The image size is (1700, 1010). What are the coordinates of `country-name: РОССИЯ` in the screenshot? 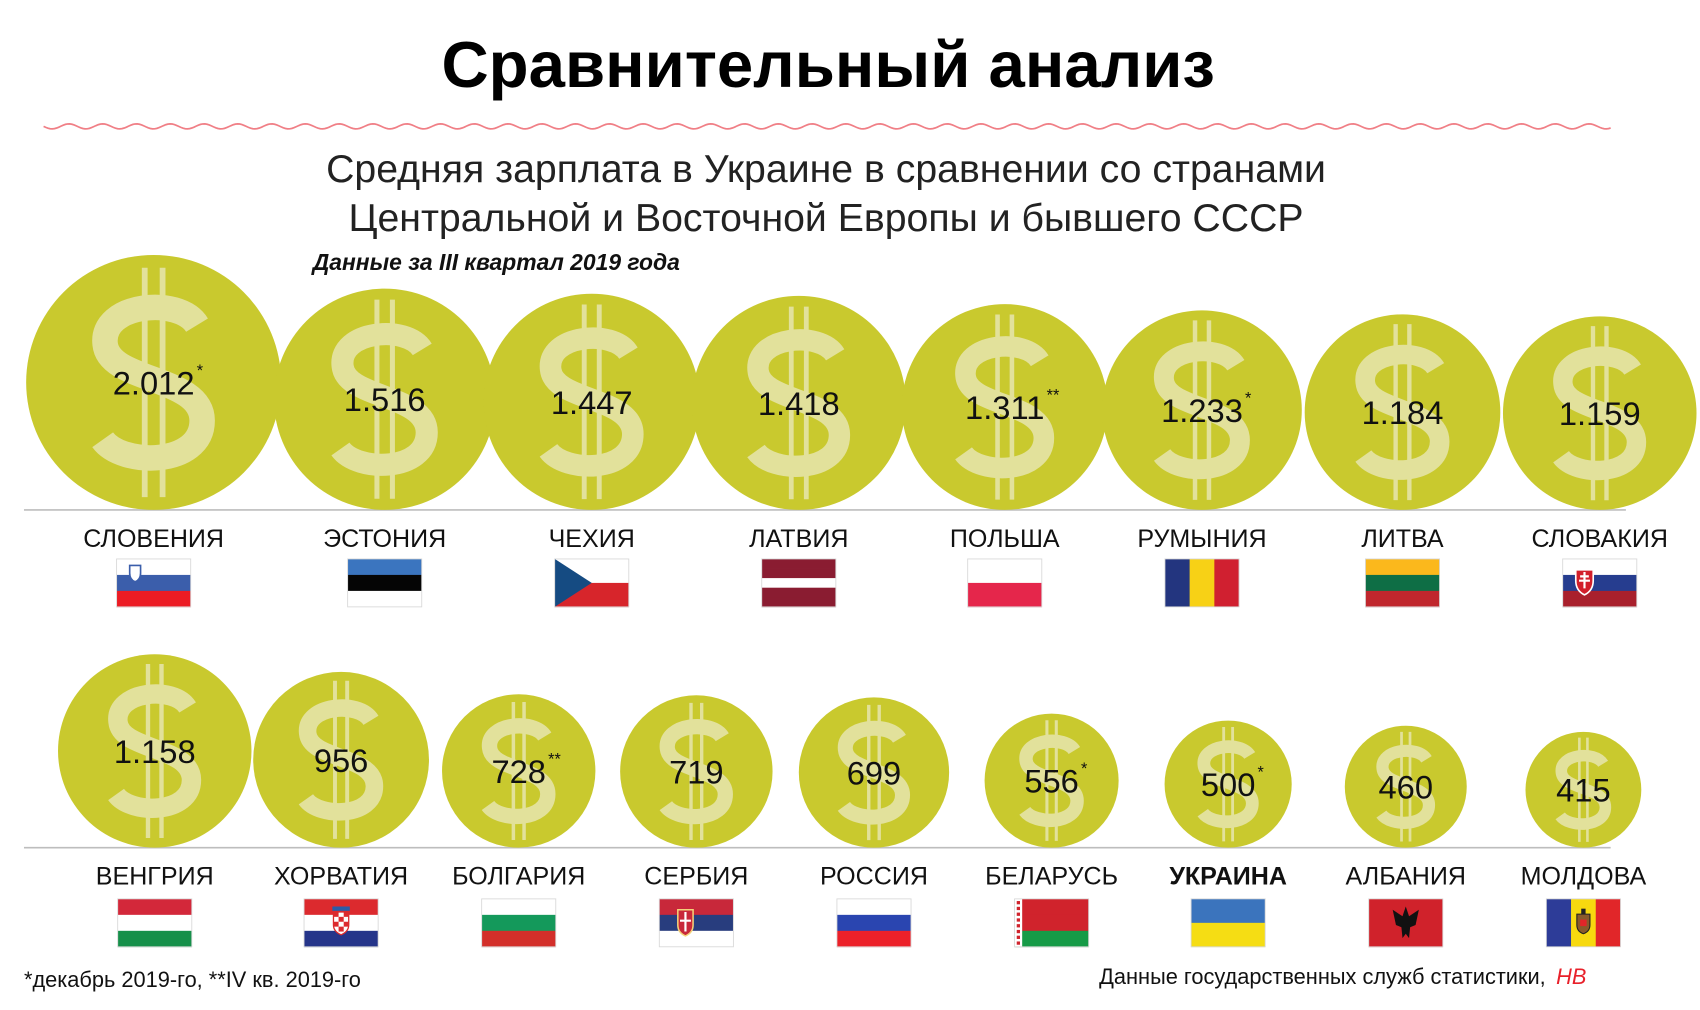 It's located at (874, 877).